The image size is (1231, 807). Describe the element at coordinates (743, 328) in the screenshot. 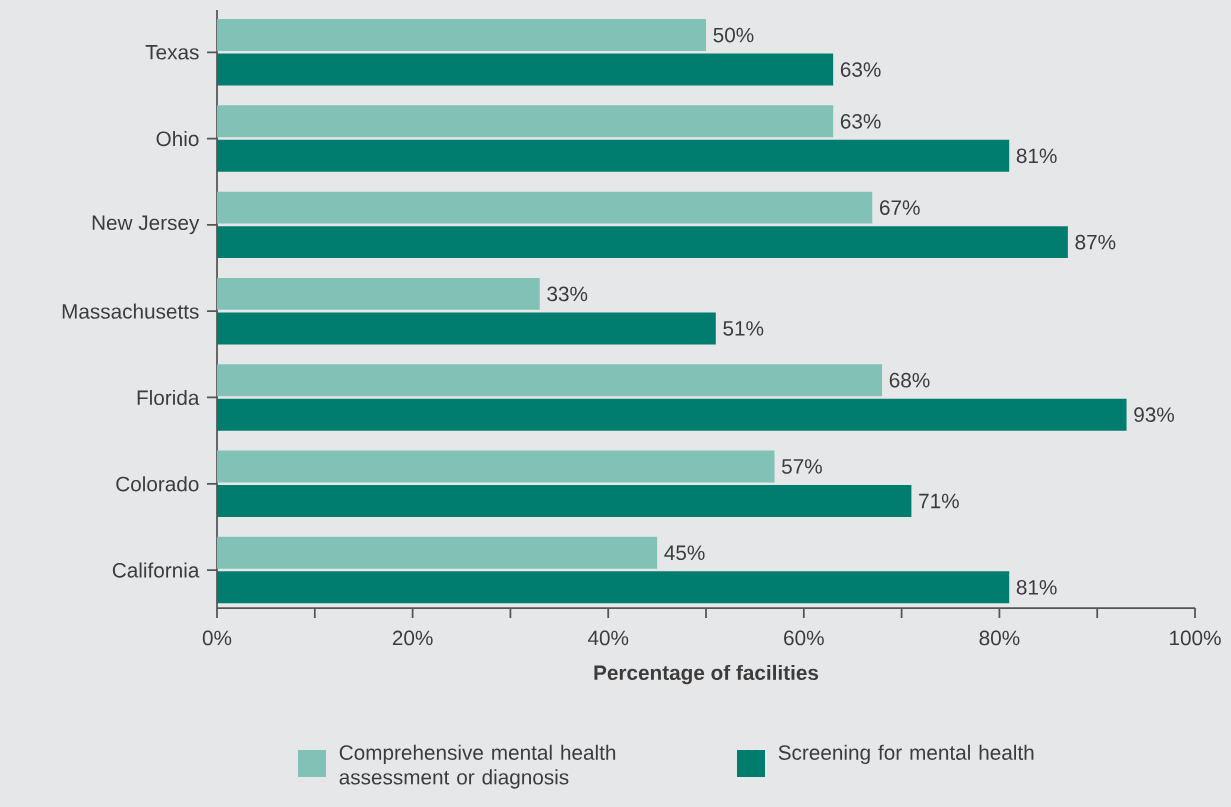

I see `data-label: 51%` at that location.